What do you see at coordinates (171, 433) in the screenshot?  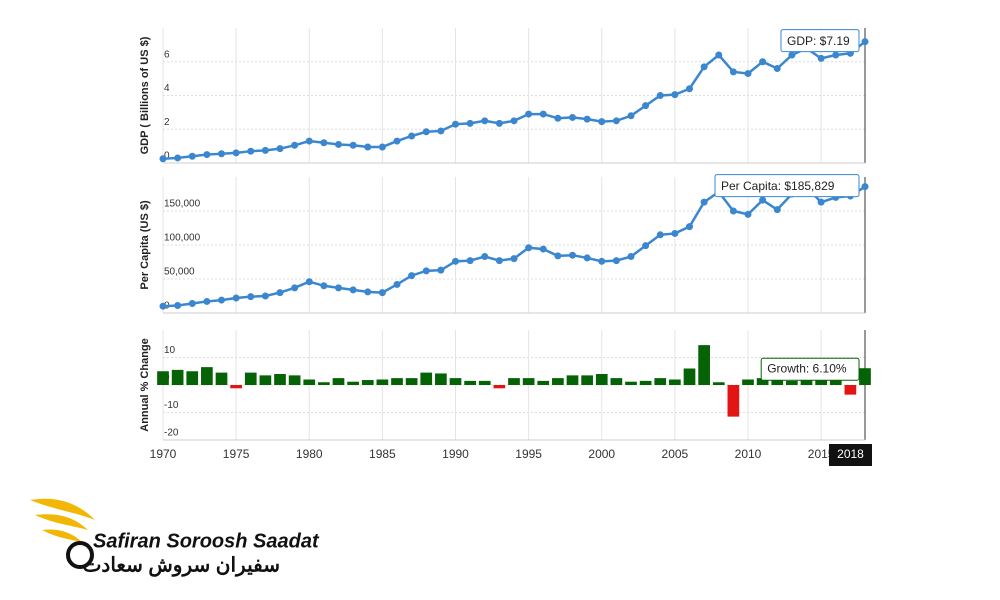 I see `y-tick-label: -20` at bounding box center [171, 433].